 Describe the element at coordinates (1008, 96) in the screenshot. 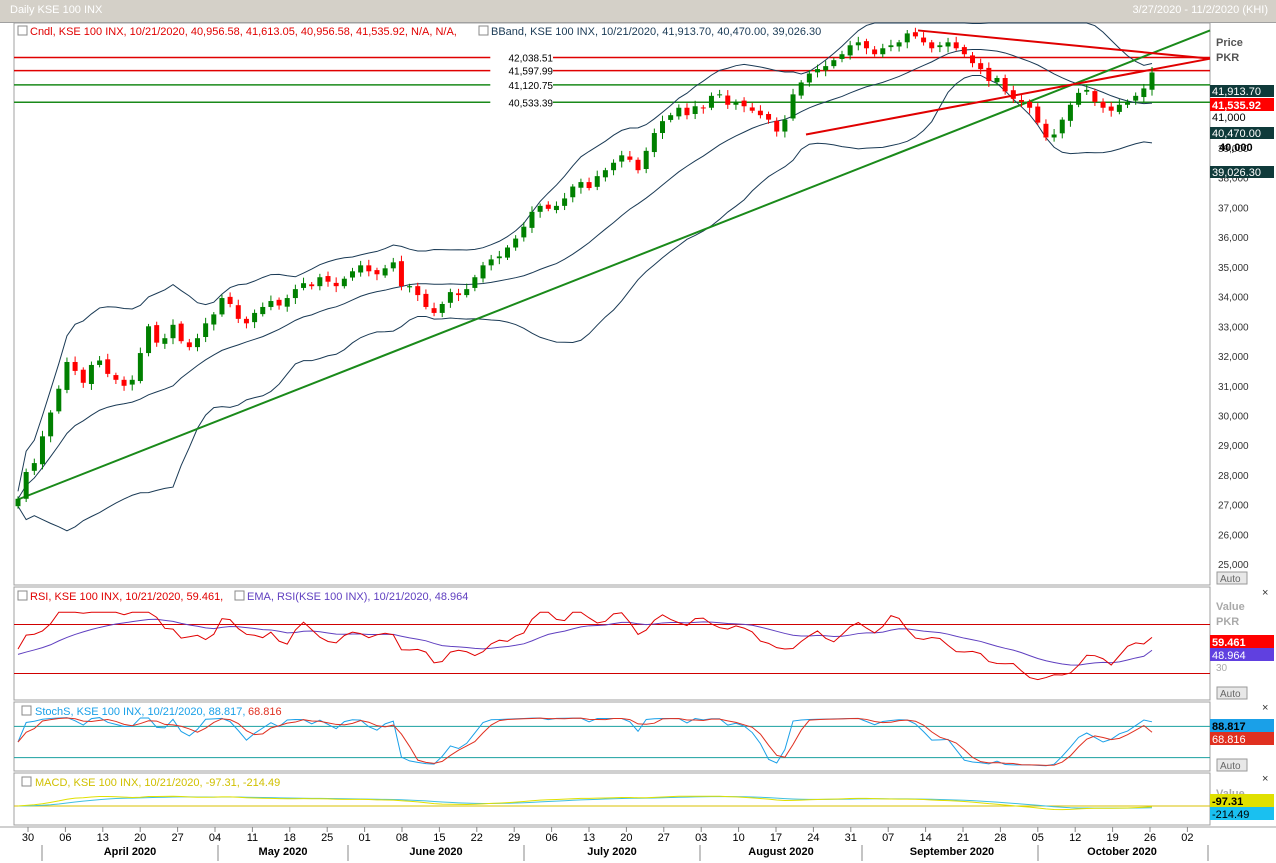

I see `red-trendline-rising` at that location.